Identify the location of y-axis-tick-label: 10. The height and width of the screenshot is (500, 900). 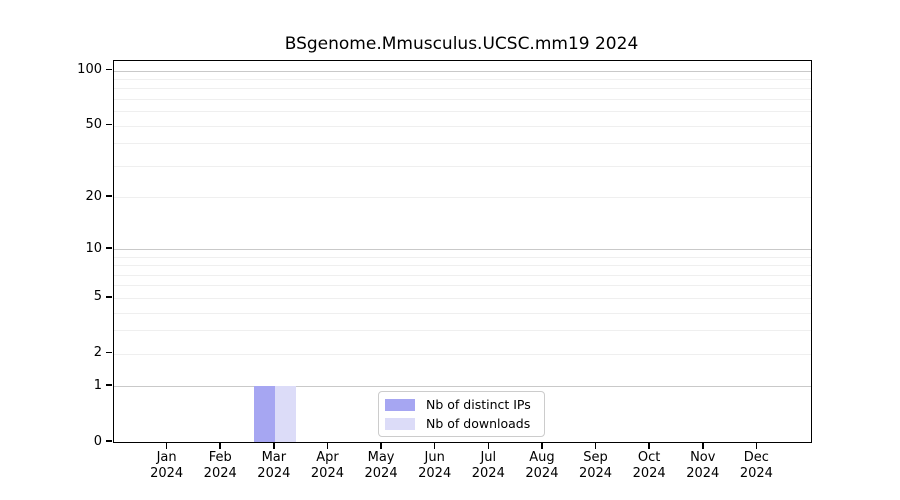
(93, 248).